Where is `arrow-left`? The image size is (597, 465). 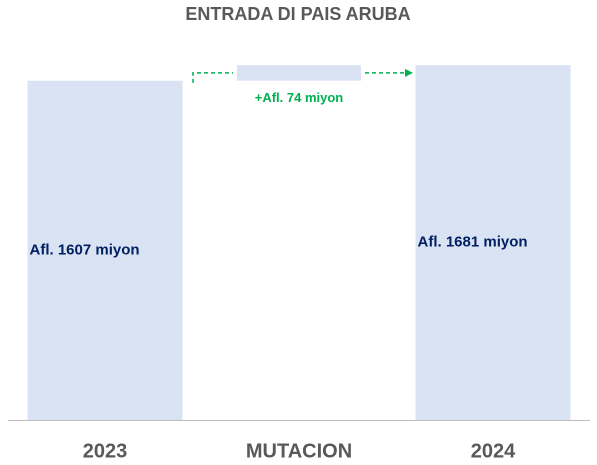
arrow-left is located at coordinates (212, 77).